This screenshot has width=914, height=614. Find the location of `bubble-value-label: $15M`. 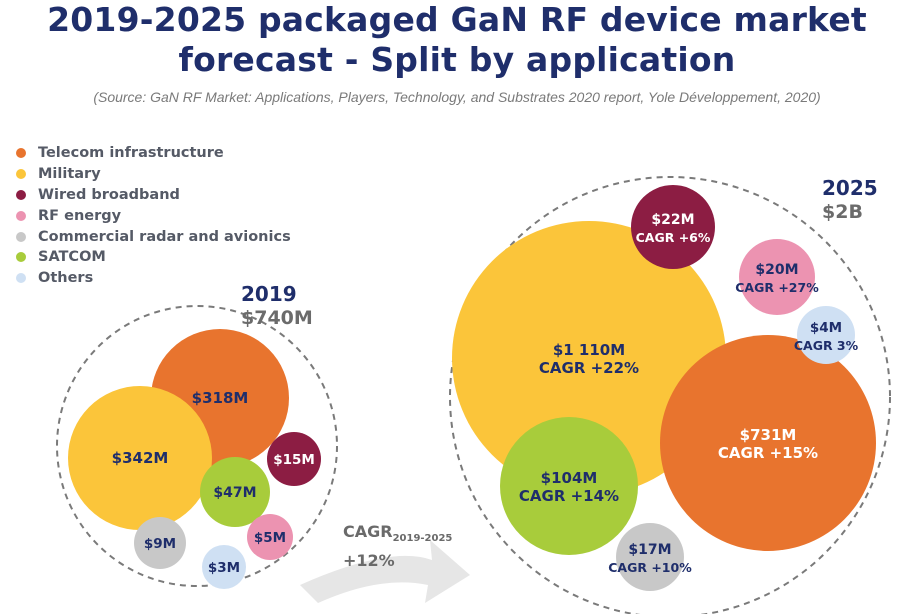

bubble-value-label: $15M is located at coordinates (294, 460).